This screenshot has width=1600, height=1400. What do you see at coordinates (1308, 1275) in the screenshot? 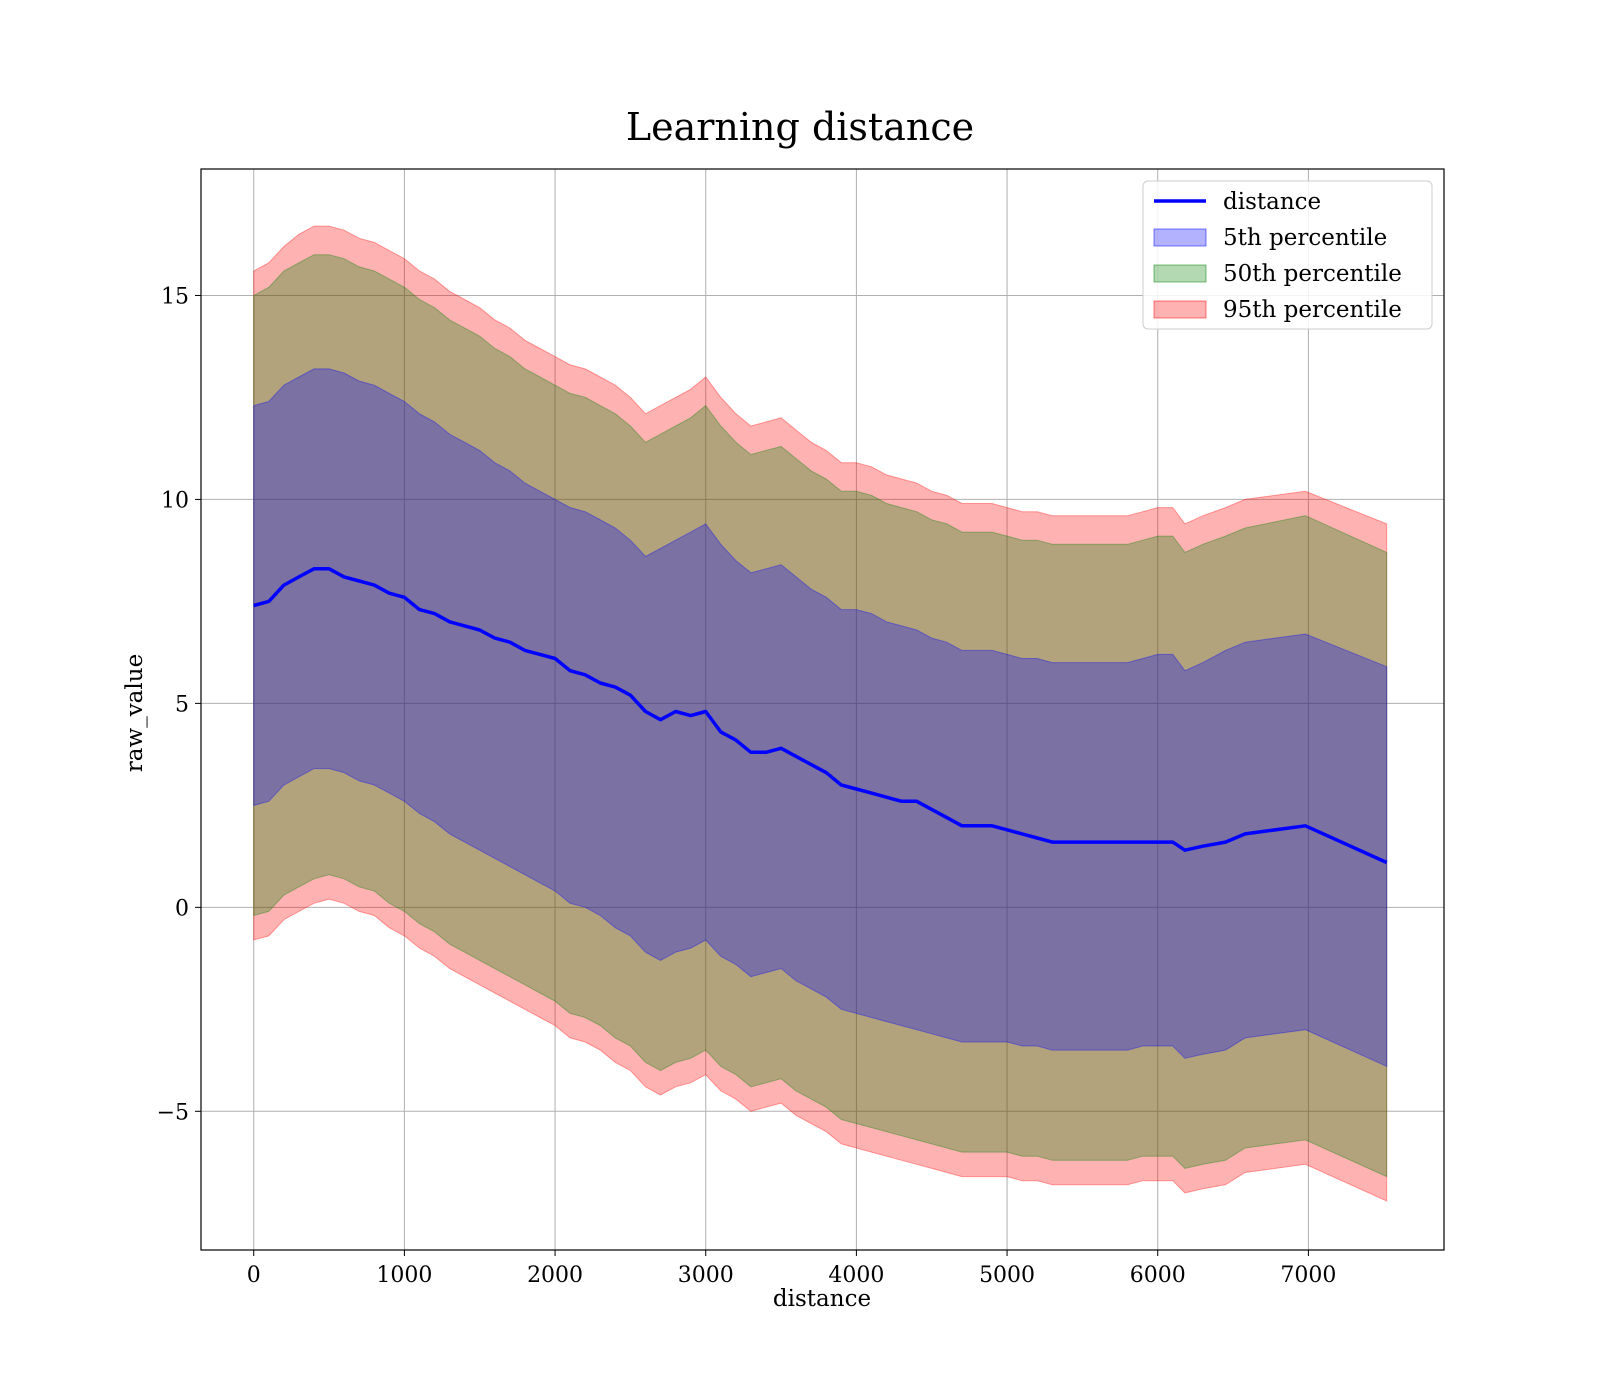
I see `x-tick-label: 7000` at bounding box center [1308, 1275].